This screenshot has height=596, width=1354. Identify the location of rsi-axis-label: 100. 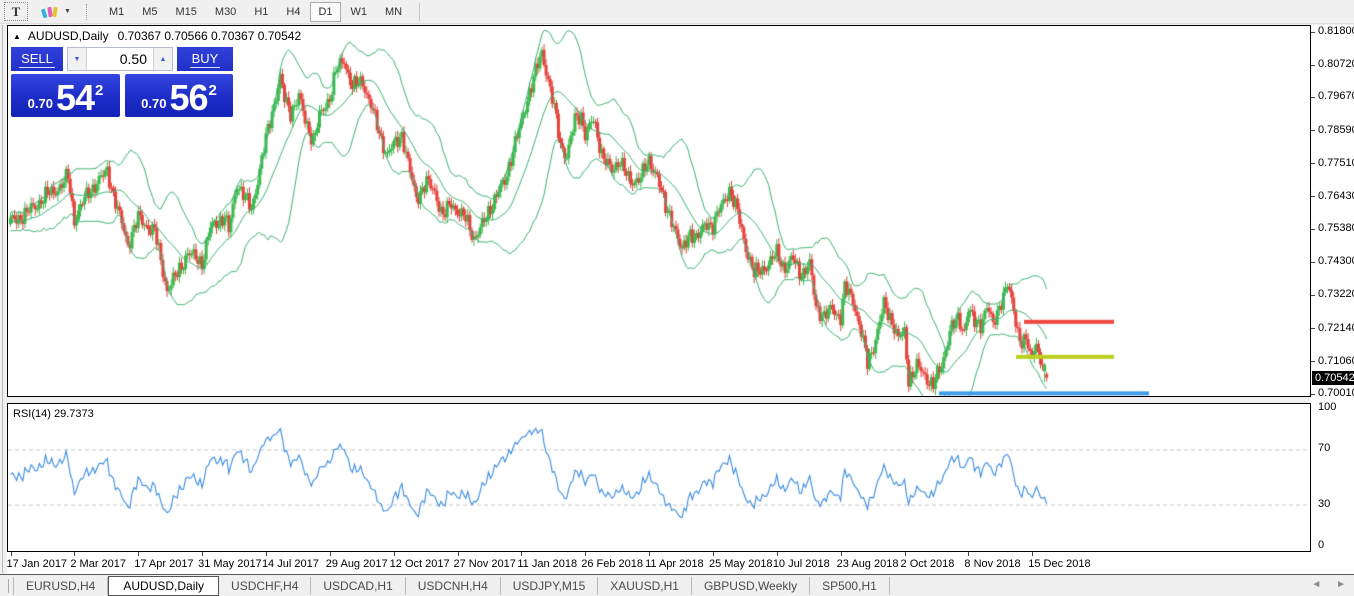
(1327, 407).